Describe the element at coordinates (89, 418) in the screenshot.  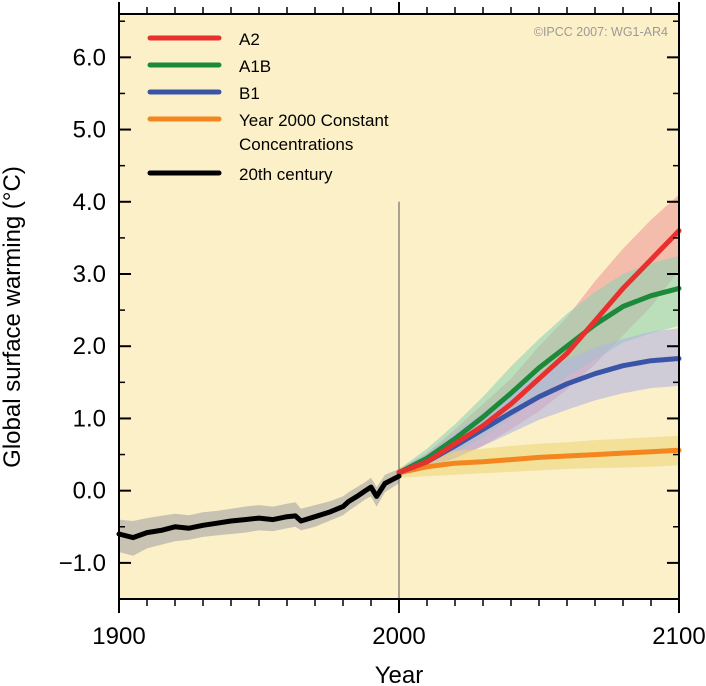
I see `y-tick-label: 1.0` at that location.